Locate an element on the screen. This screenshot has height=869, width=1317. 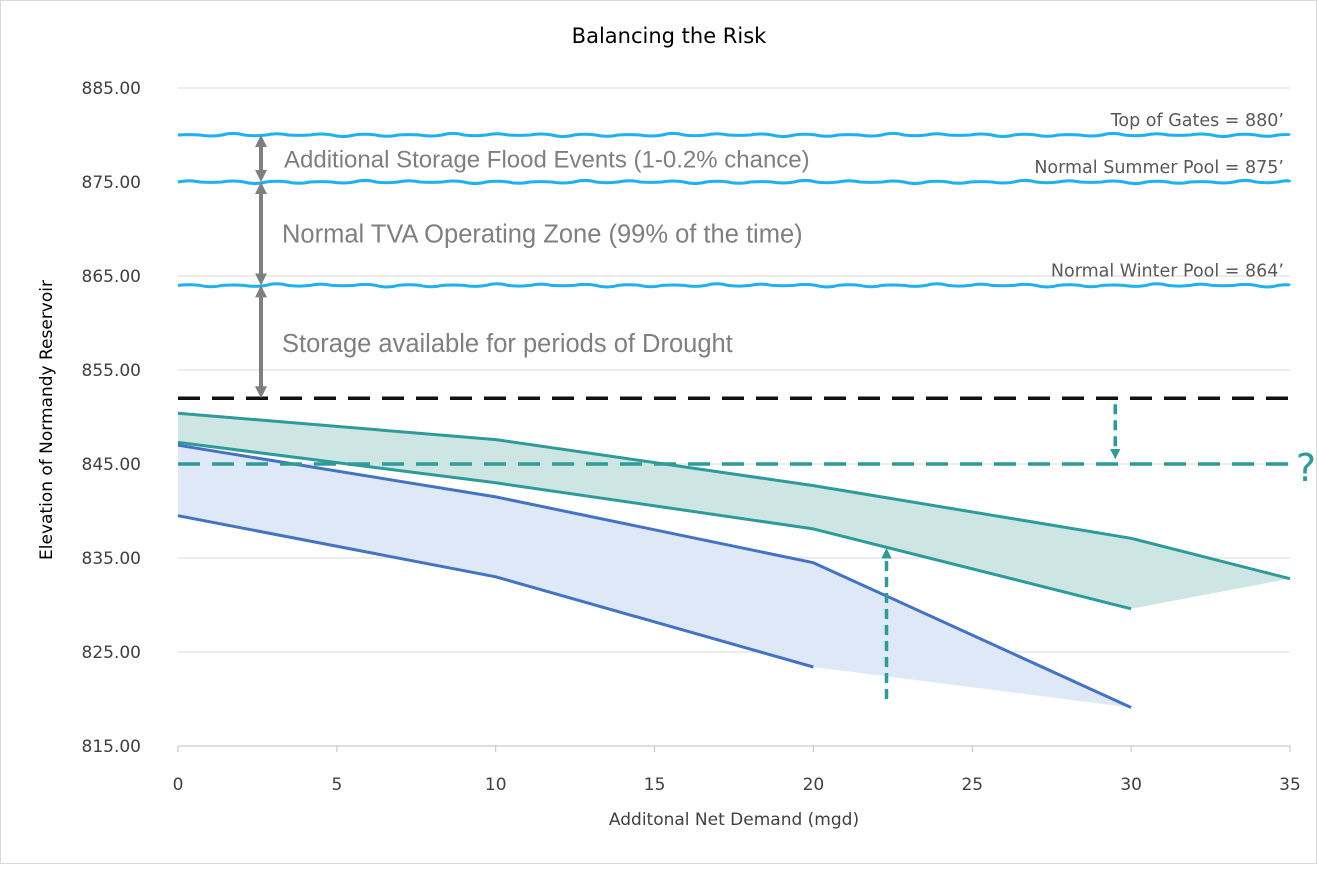
reference-line-label-0: Top of Gates = 880’ is located at coordinates (1197, 121).